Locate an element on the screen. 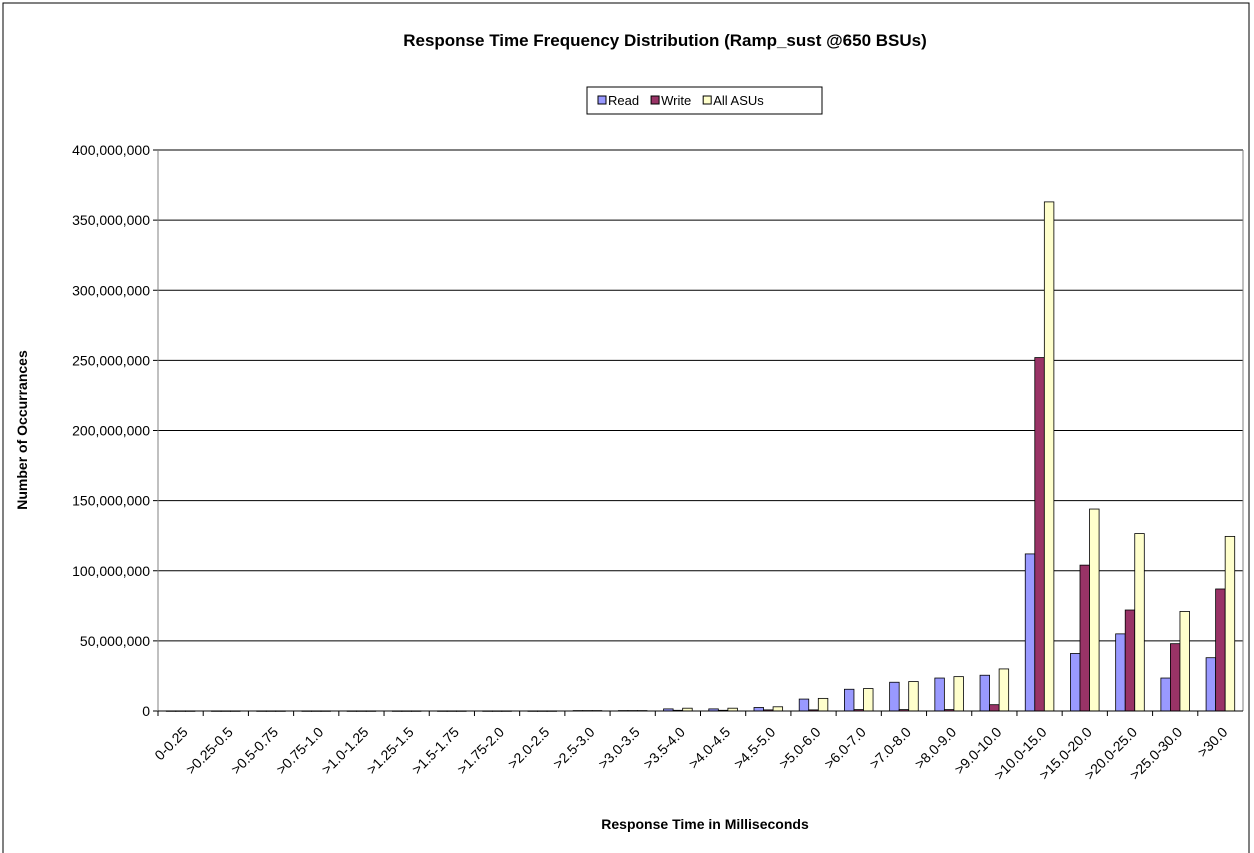  y-tick-label: 300,000,000 is located at coordinates (111, 290).